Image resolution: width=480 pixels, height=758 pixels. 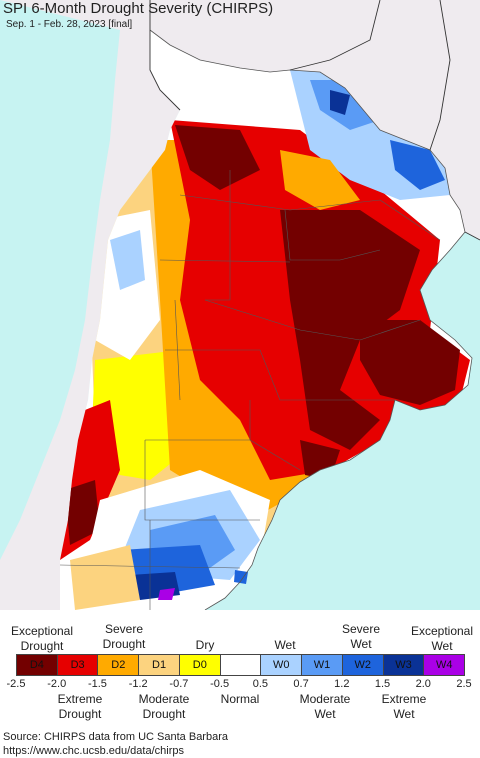 I want to click on legend-cell-w2: W2, so click(x=362, y=665).